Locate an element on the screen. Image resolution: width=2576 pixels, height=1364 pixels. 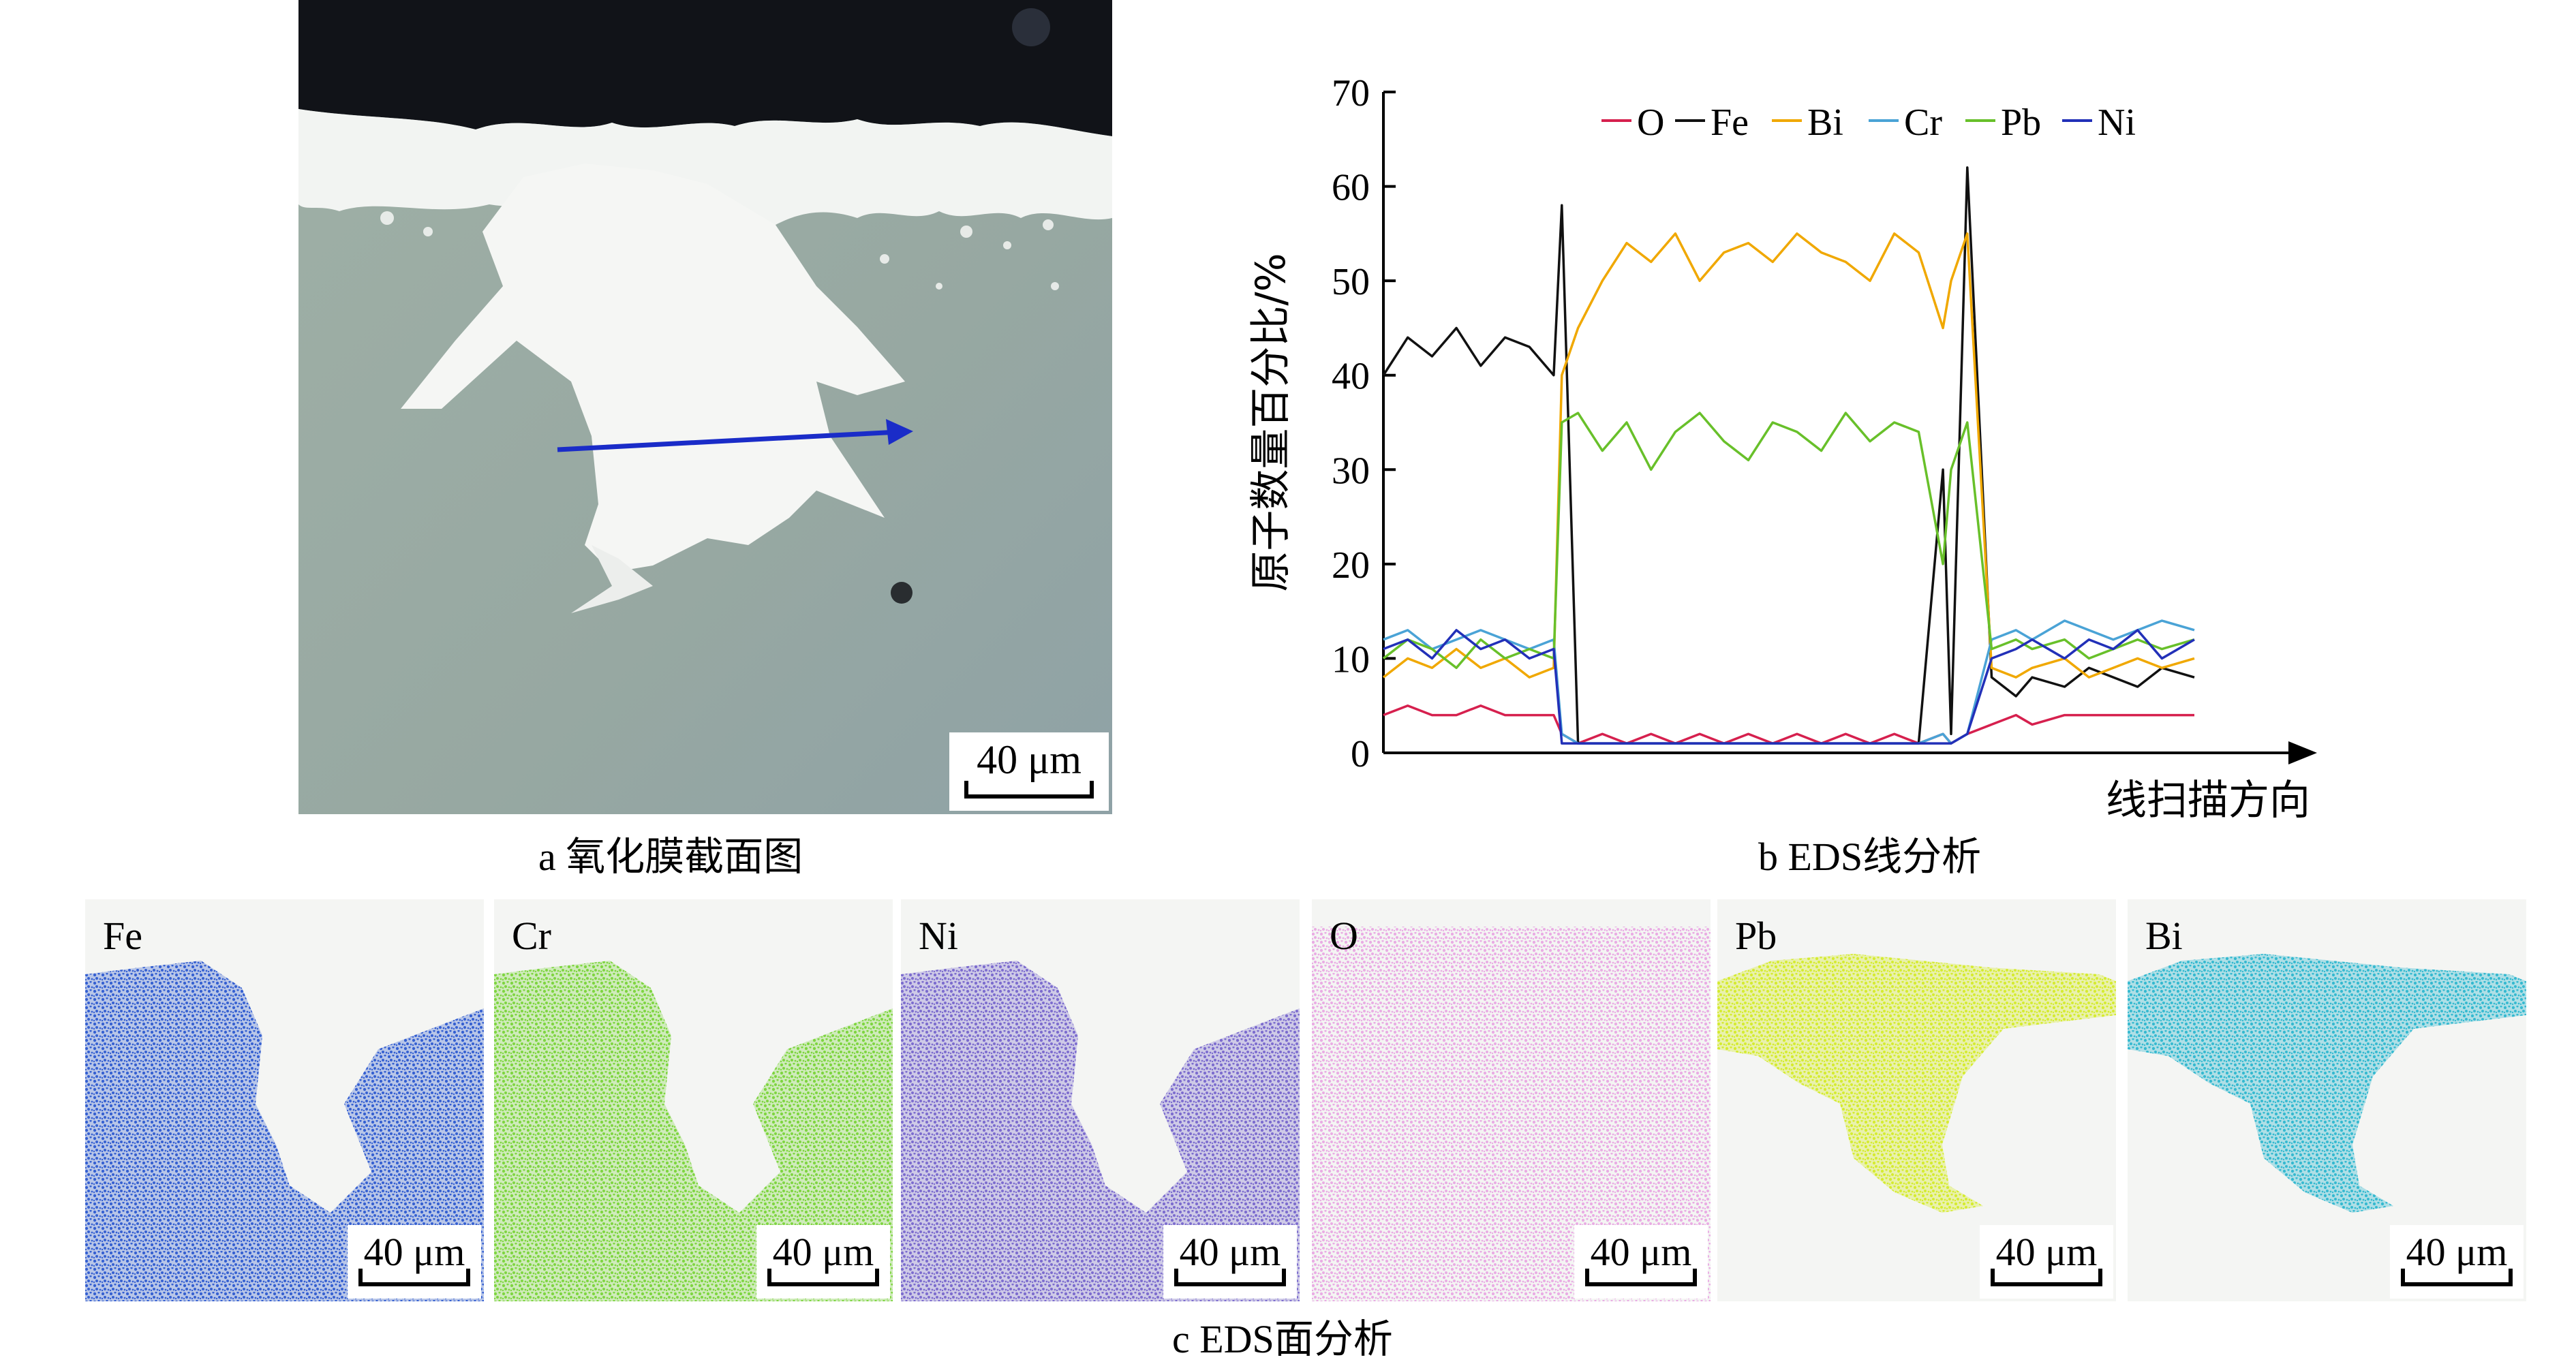
eds-map-pb: Pb 40 μm is located at coordinates (1917, 1100).